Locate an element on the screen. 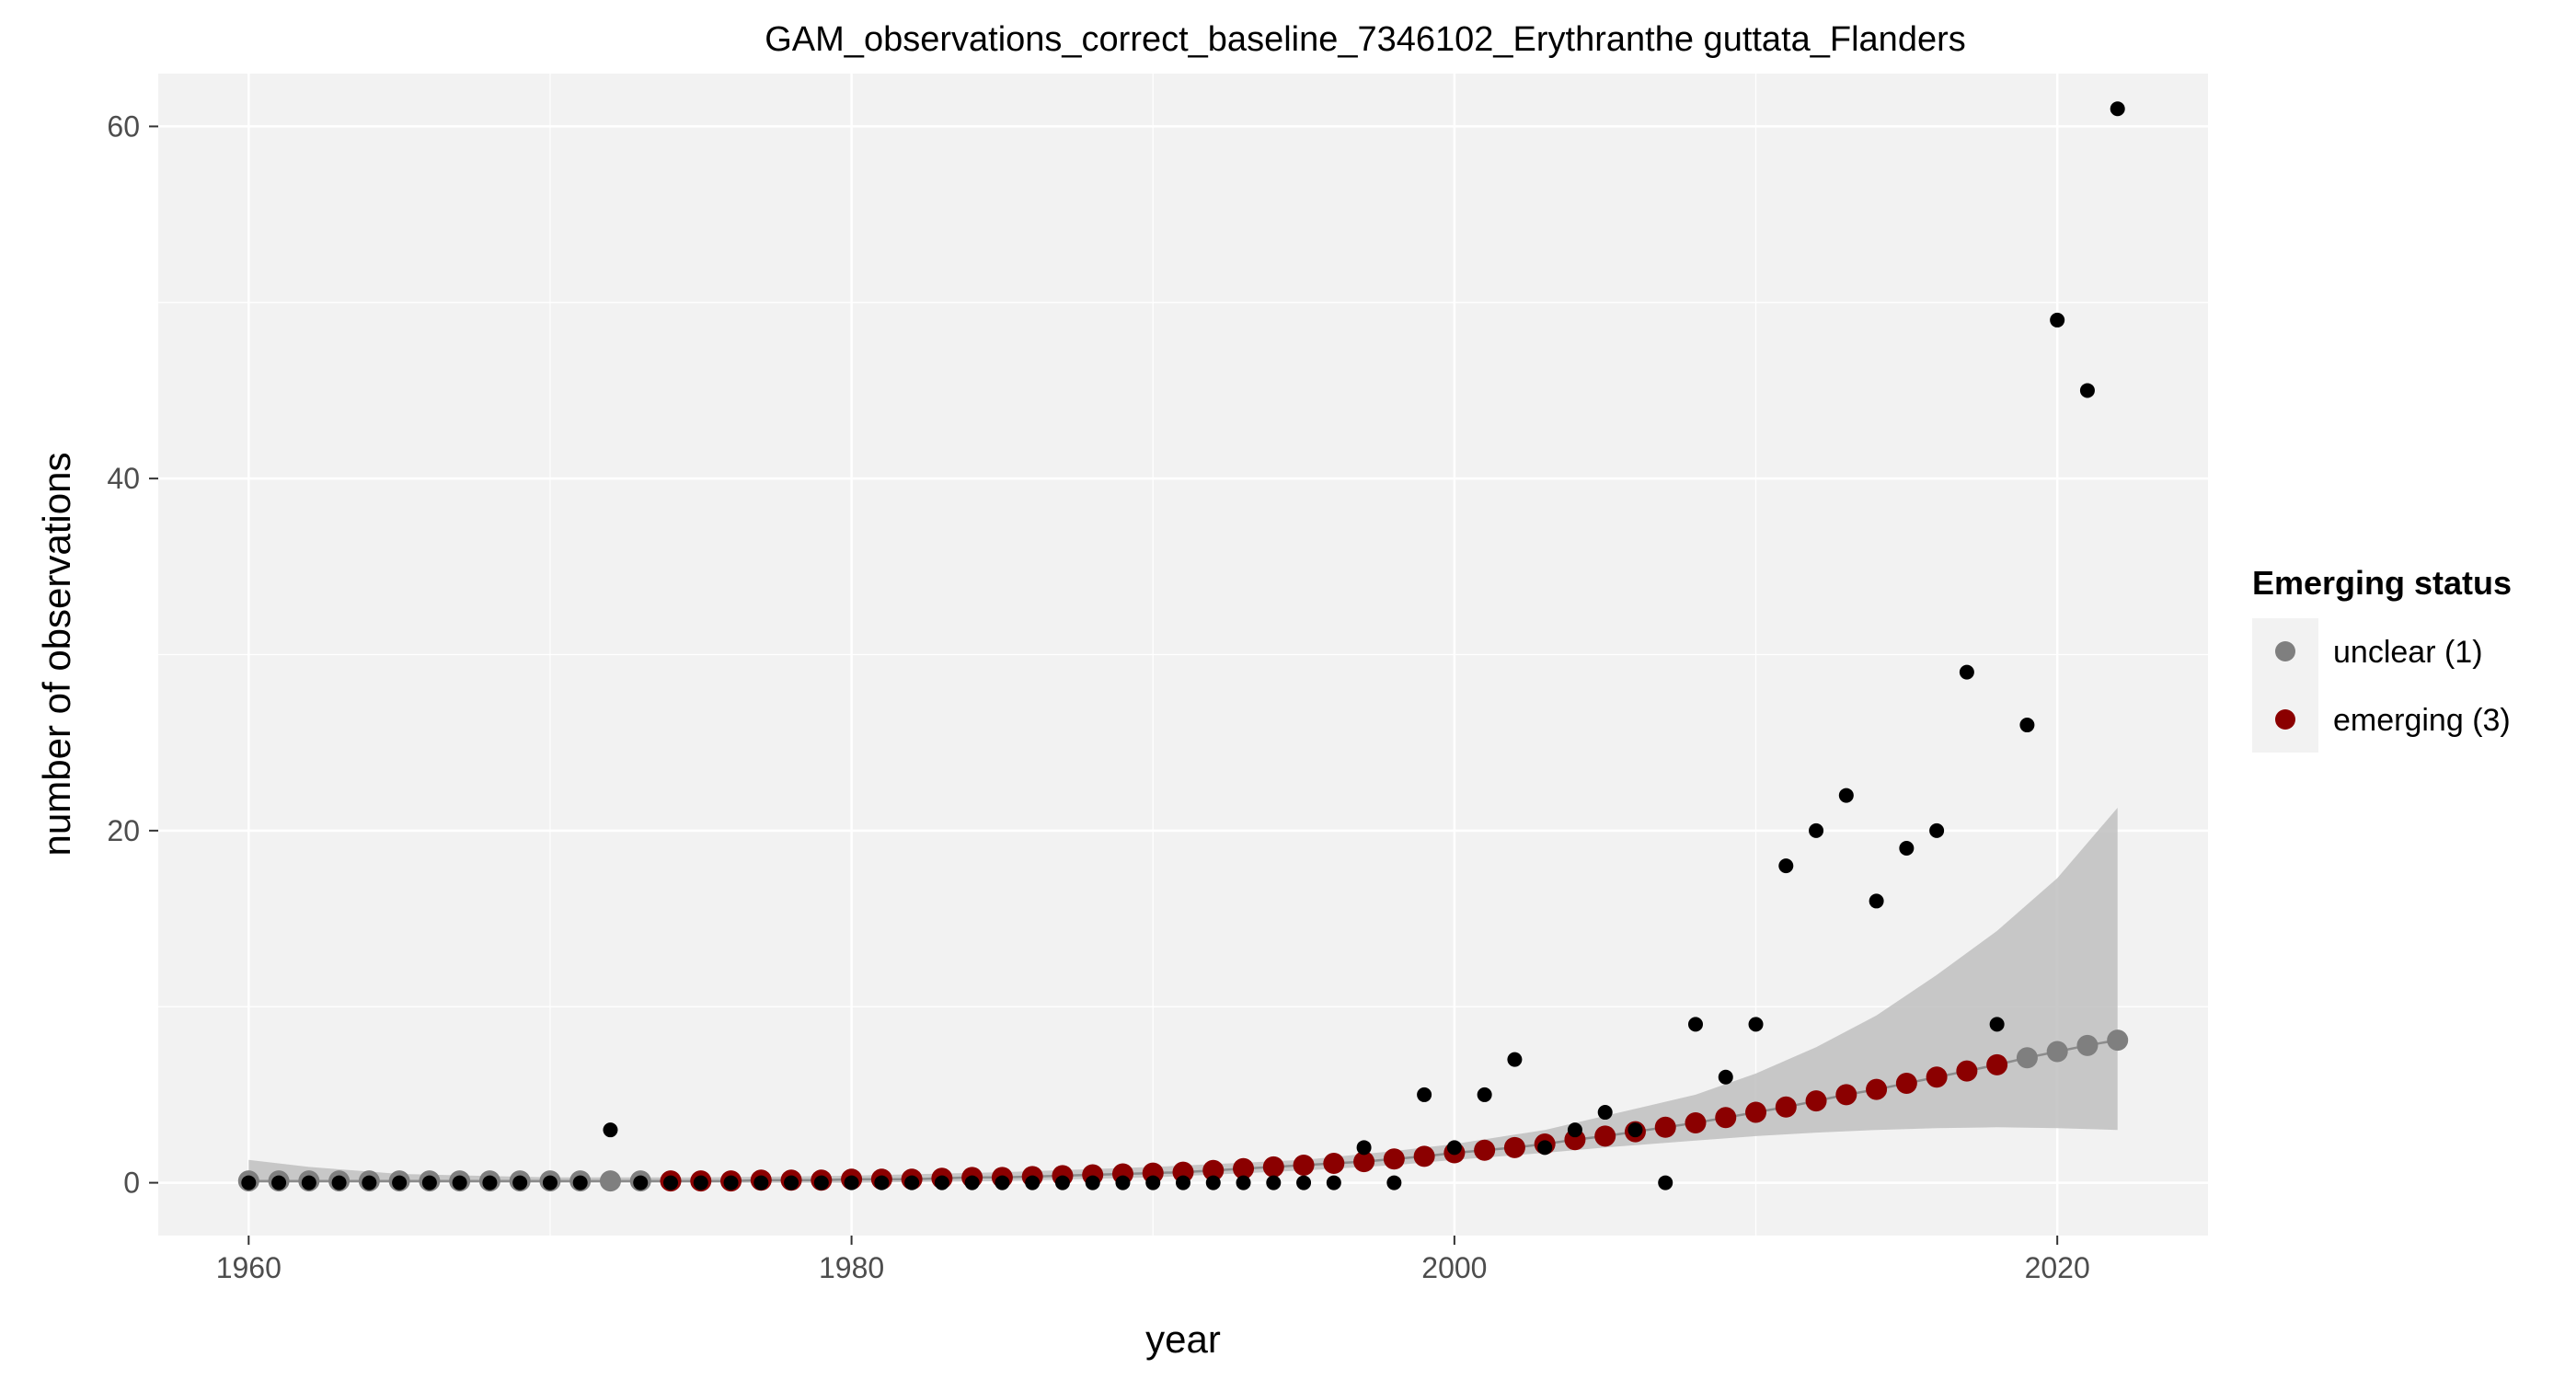 The image size is (2576, 1380). y-tick-label: 60 is located at coordinates (123, 126).